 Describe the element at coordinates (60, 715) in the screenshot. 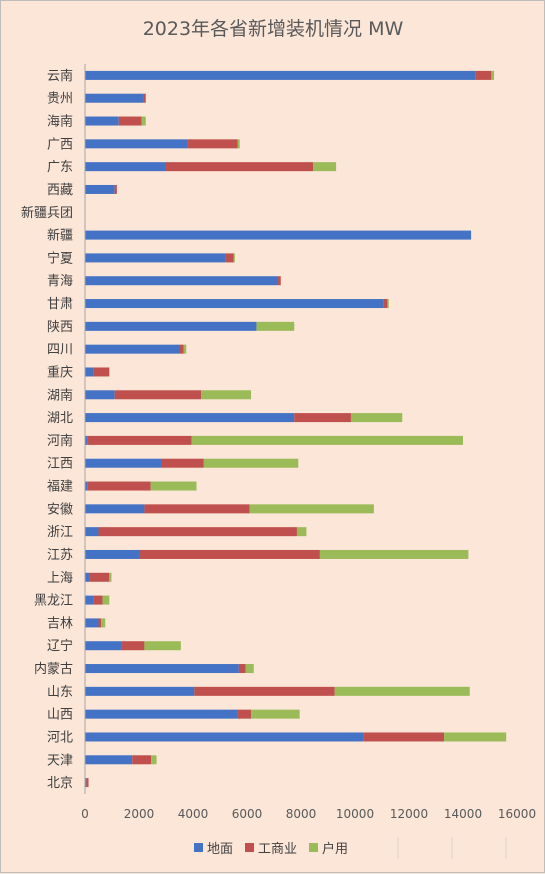

I see `category-label: 山西` at that location.